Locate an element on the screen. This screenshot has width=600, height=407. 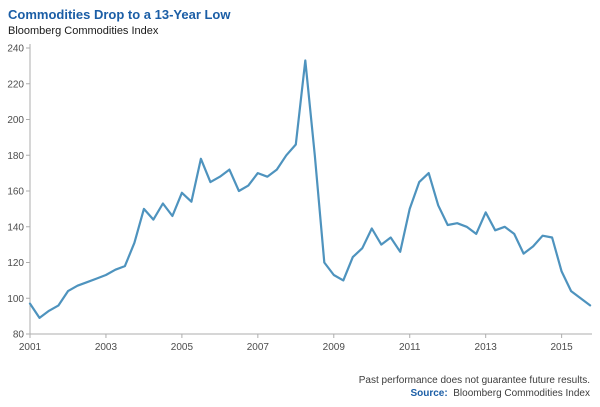
x-tick-label: 2005 is located at coordinates (182, 347).